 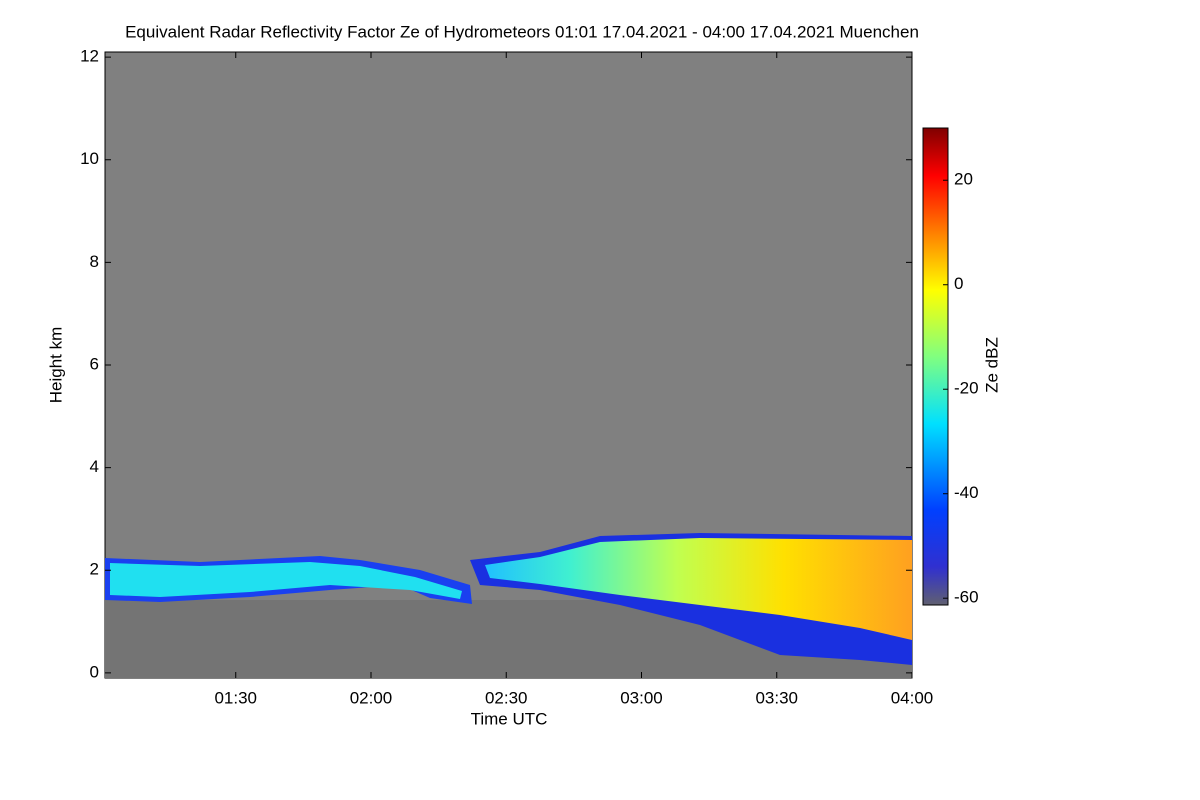 I want to click on colorbar-tick-label: -20, so click(x=966, y=388).